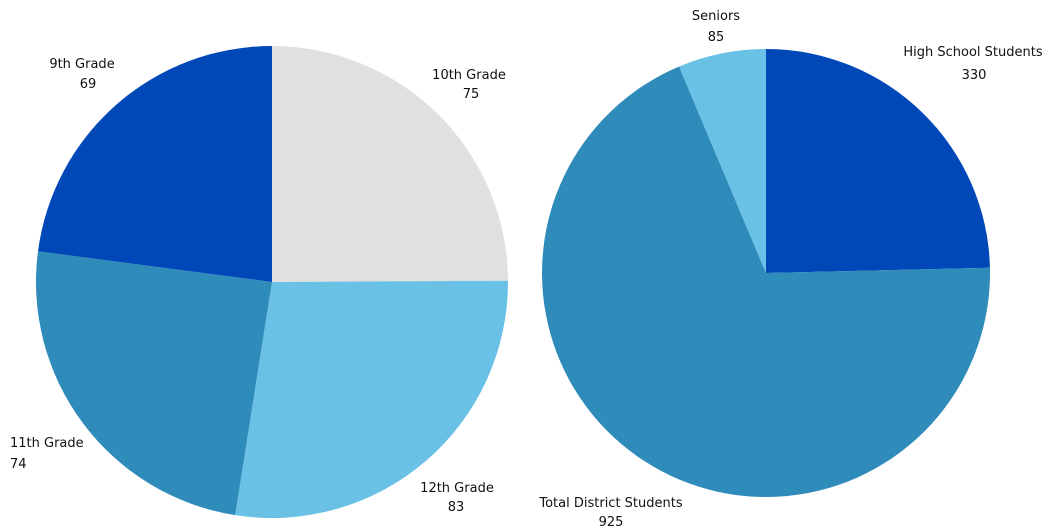  Describe the element at coordinates (47, 443) in the screenshot. I see `slice-label-11th-grade: 11th Grade` at that location.